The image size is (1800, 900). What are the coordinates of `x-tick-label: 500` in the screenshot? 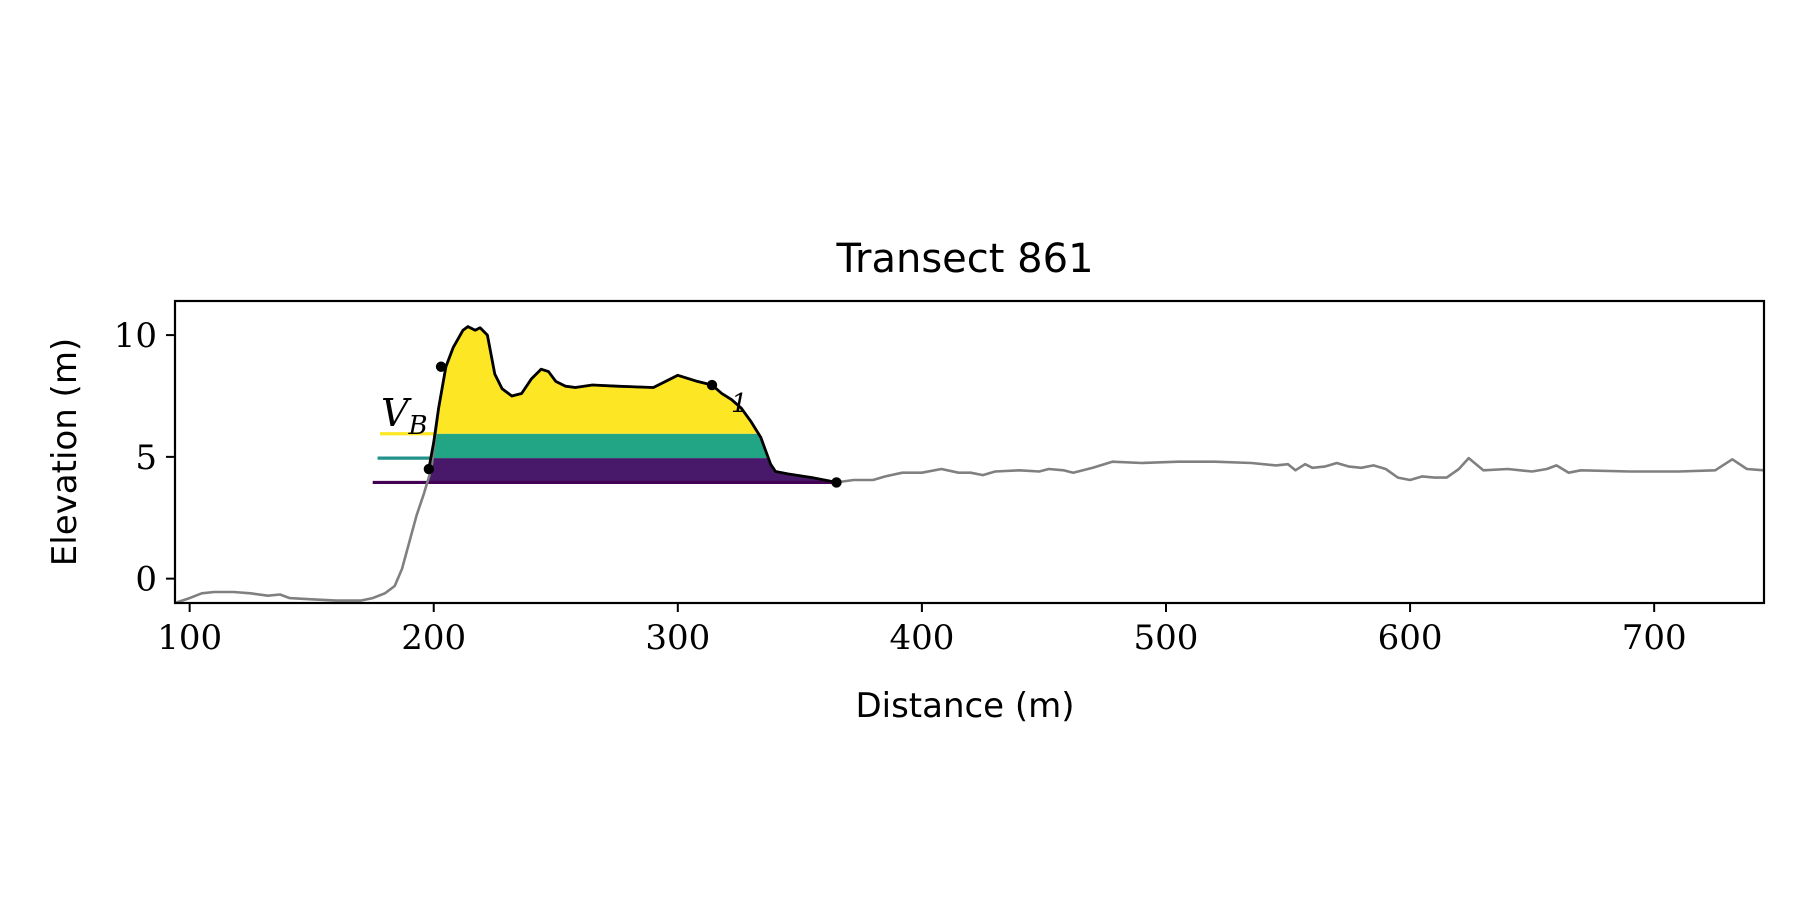 It's located at (1166, 638).